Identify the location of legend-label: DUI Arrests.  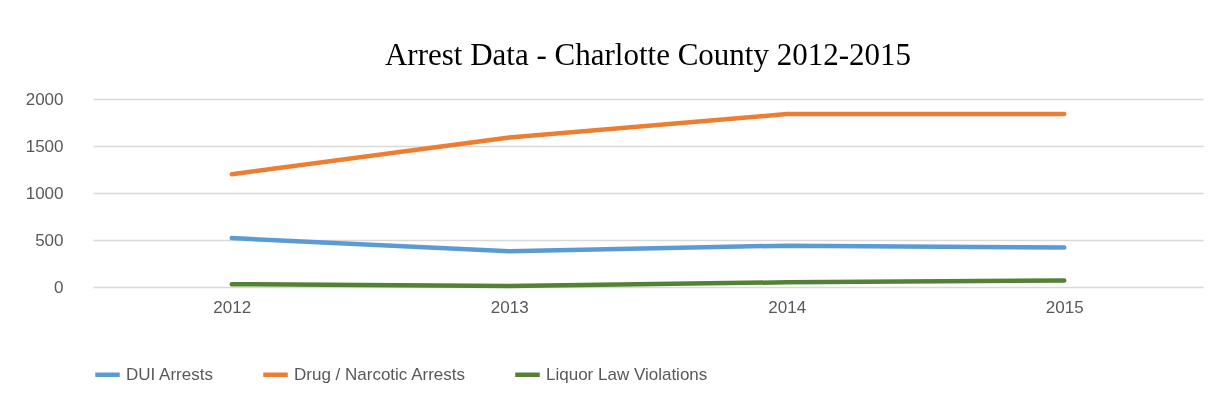
(169, 374).